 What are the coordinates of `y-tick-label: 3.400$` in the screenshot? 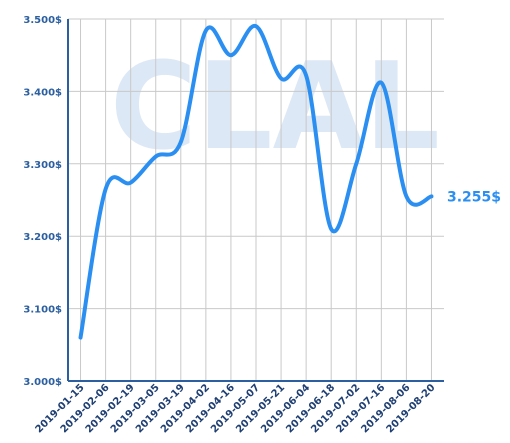 It's located at (42, 92).